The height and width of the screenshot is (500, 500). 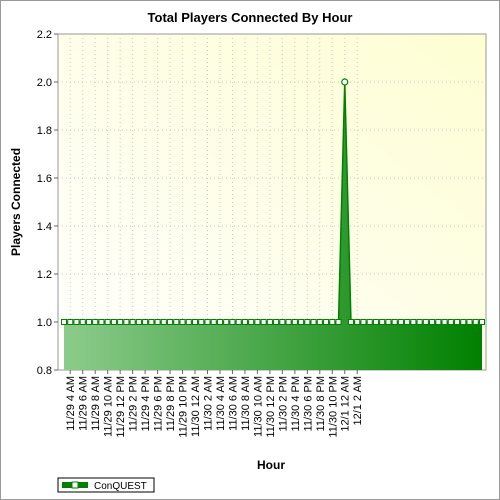 What do you see at coordinates (16, 202) in the screenshot?
I see `y-axis-label: Players Connected` at bounding box center [16, 202].